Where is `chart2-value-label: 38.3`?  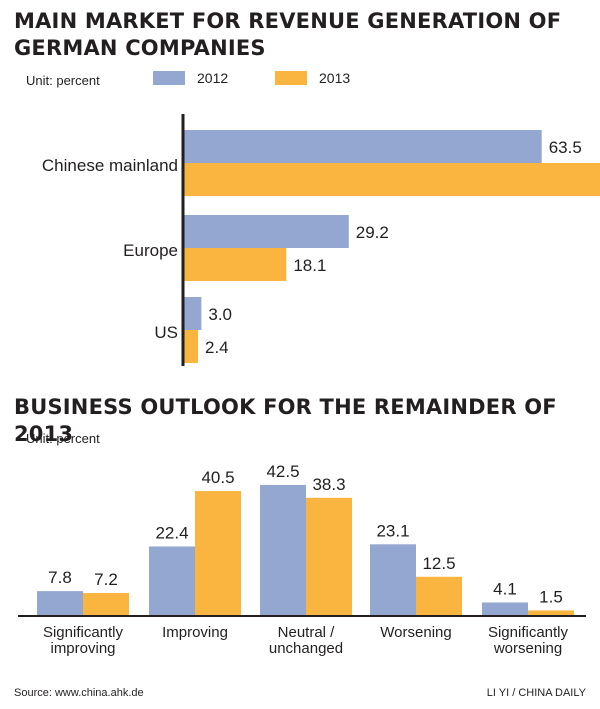 chart2-value-label: 38.3 is located at coordinates (328, 484).